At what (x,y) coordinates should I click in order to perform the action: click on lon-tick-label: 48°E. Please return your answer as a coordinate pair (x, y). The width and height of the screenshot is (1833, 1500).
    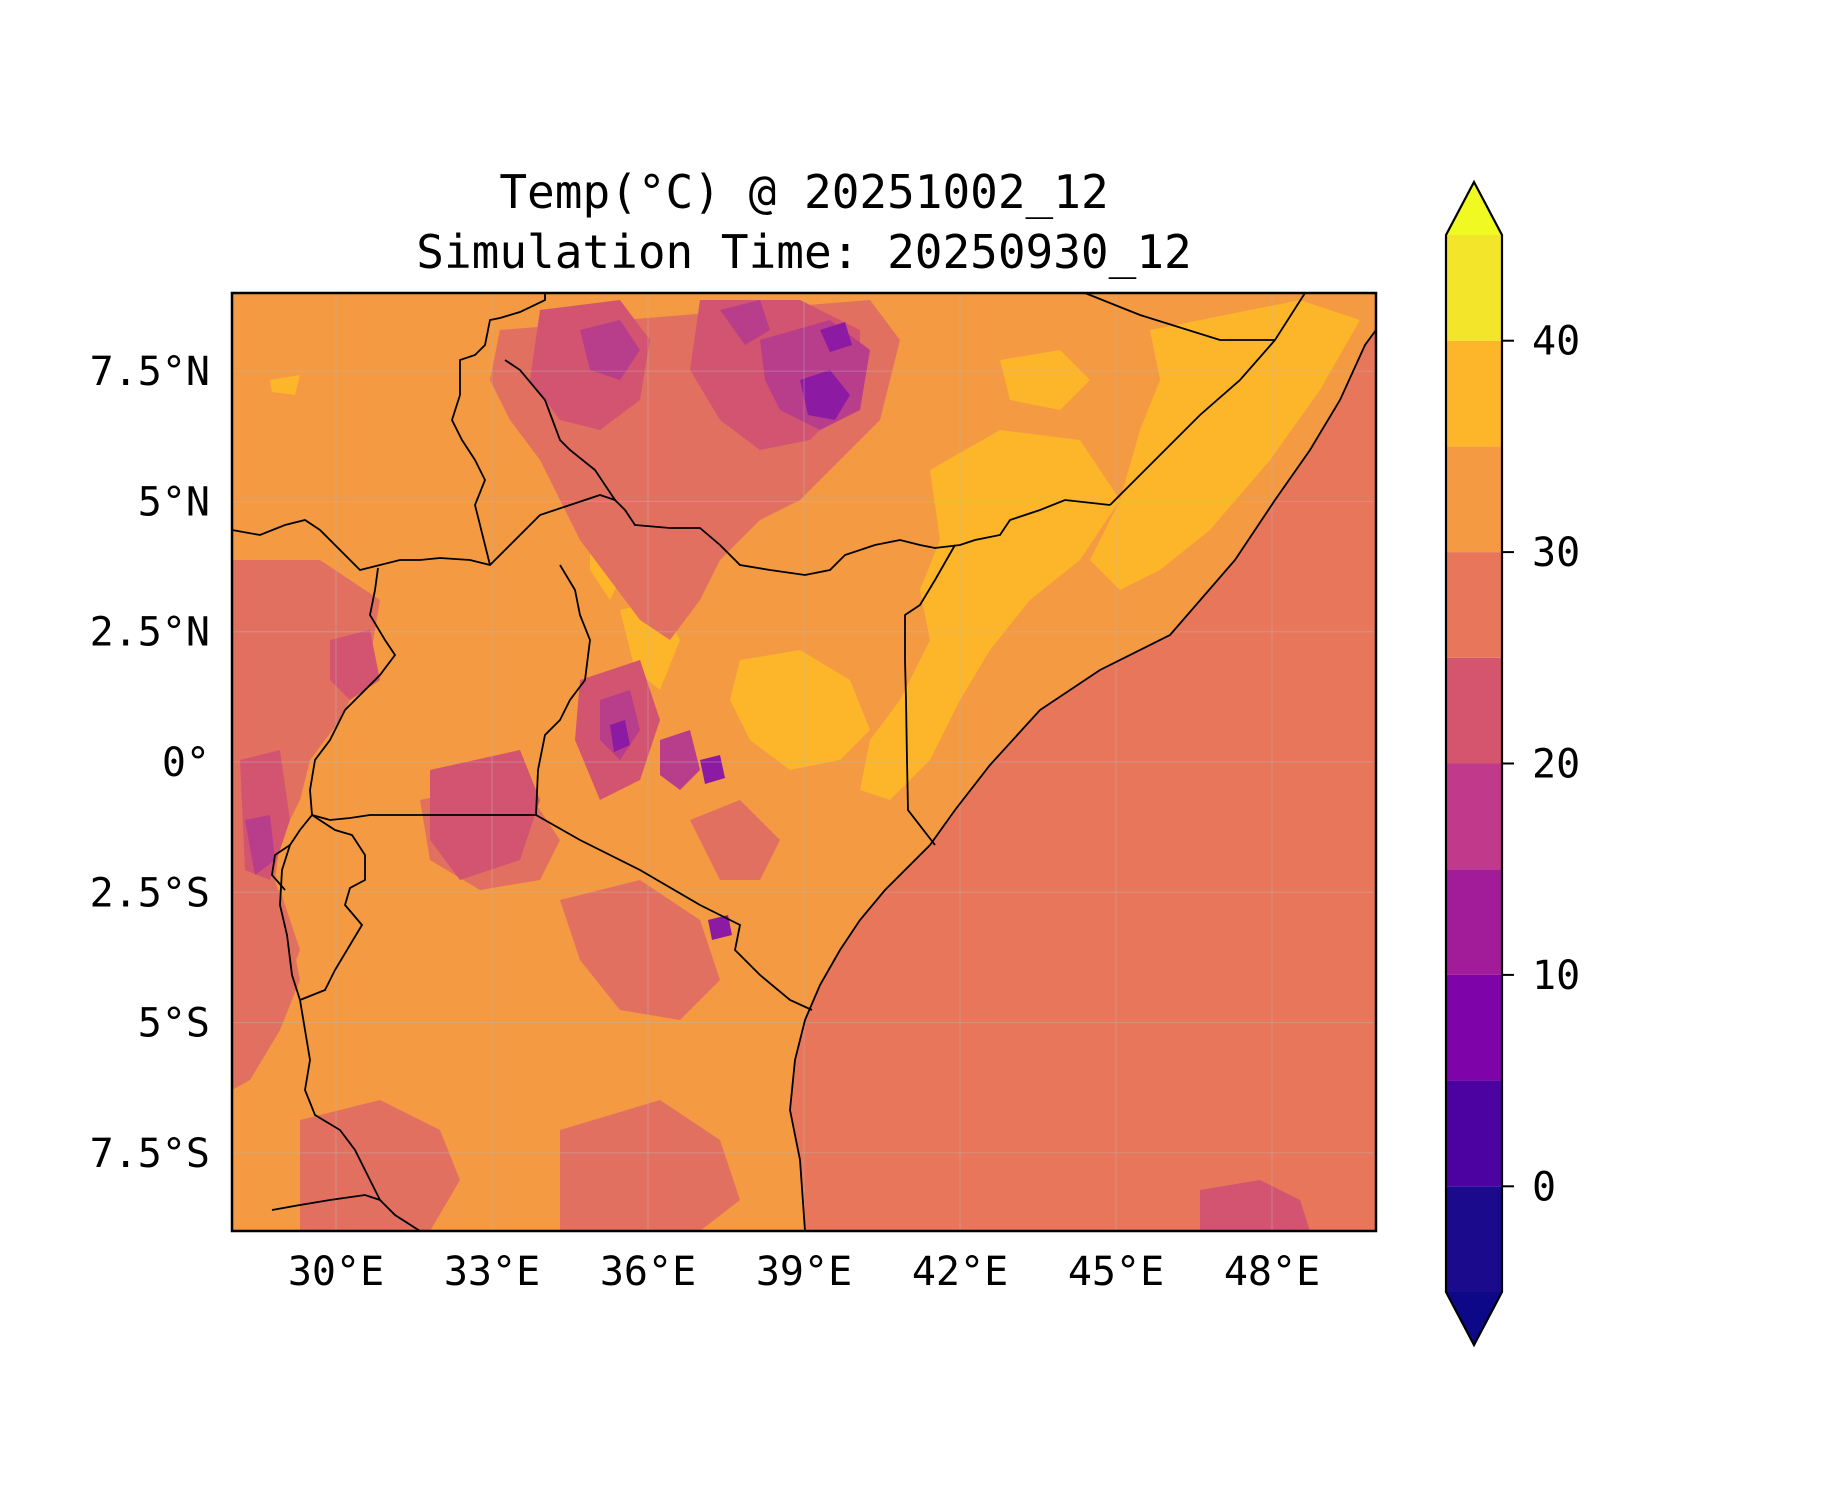
    Looking at the image, I should click on (1272, 1272).